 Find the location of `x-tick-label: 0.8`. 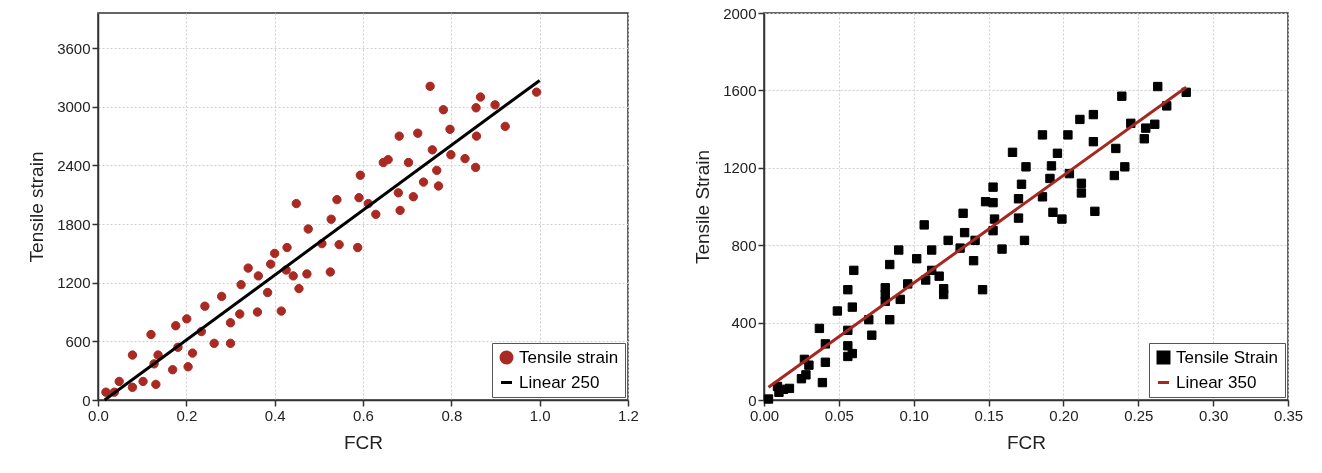

x-tick-label: 0.8 is located at coordinates (452, 415).